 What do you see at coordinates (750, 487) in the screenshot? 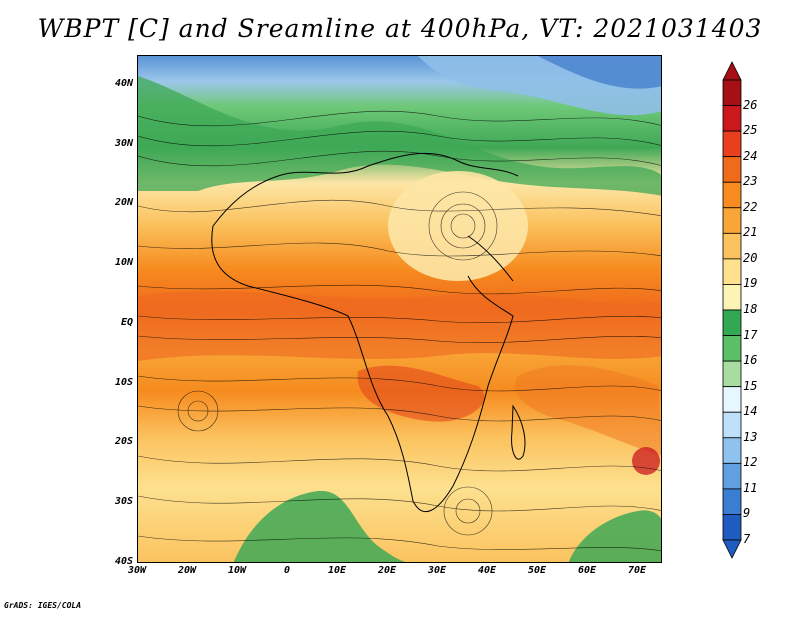
I see `colorbar-tick-label: 11` at bounding box center [750, 487].